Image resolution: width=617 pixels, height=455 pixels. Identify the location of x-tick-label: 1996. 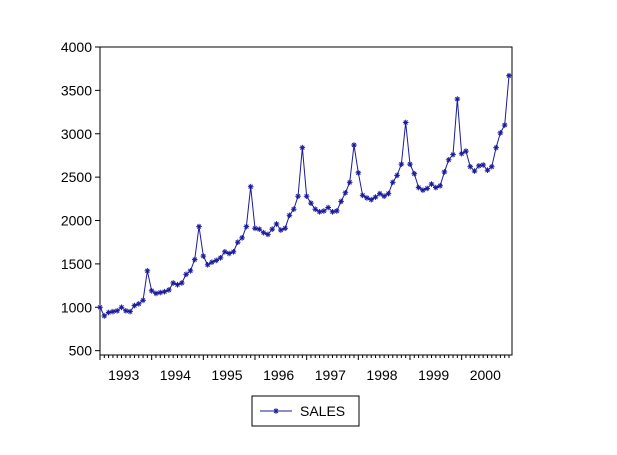
(278, 375).